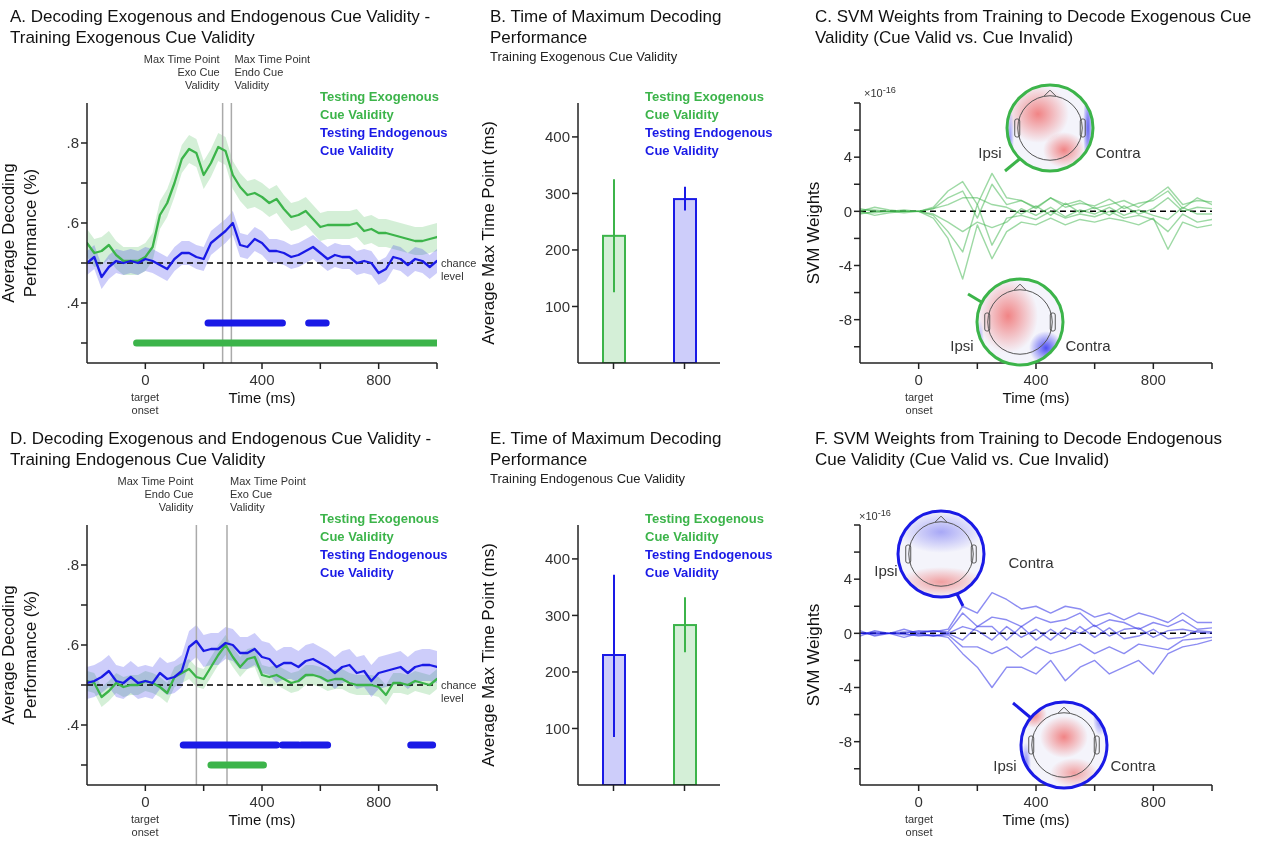 Image resolution: width=1261 pixels, height=845 pixels. What do you see at coordinates (221, 27) in the screenshot?
I see `chart-title: A. Decoding Exogenous and Endogenous Cue Validity - Training Exogenous Cue Validity` at bounding box center [221, 27].